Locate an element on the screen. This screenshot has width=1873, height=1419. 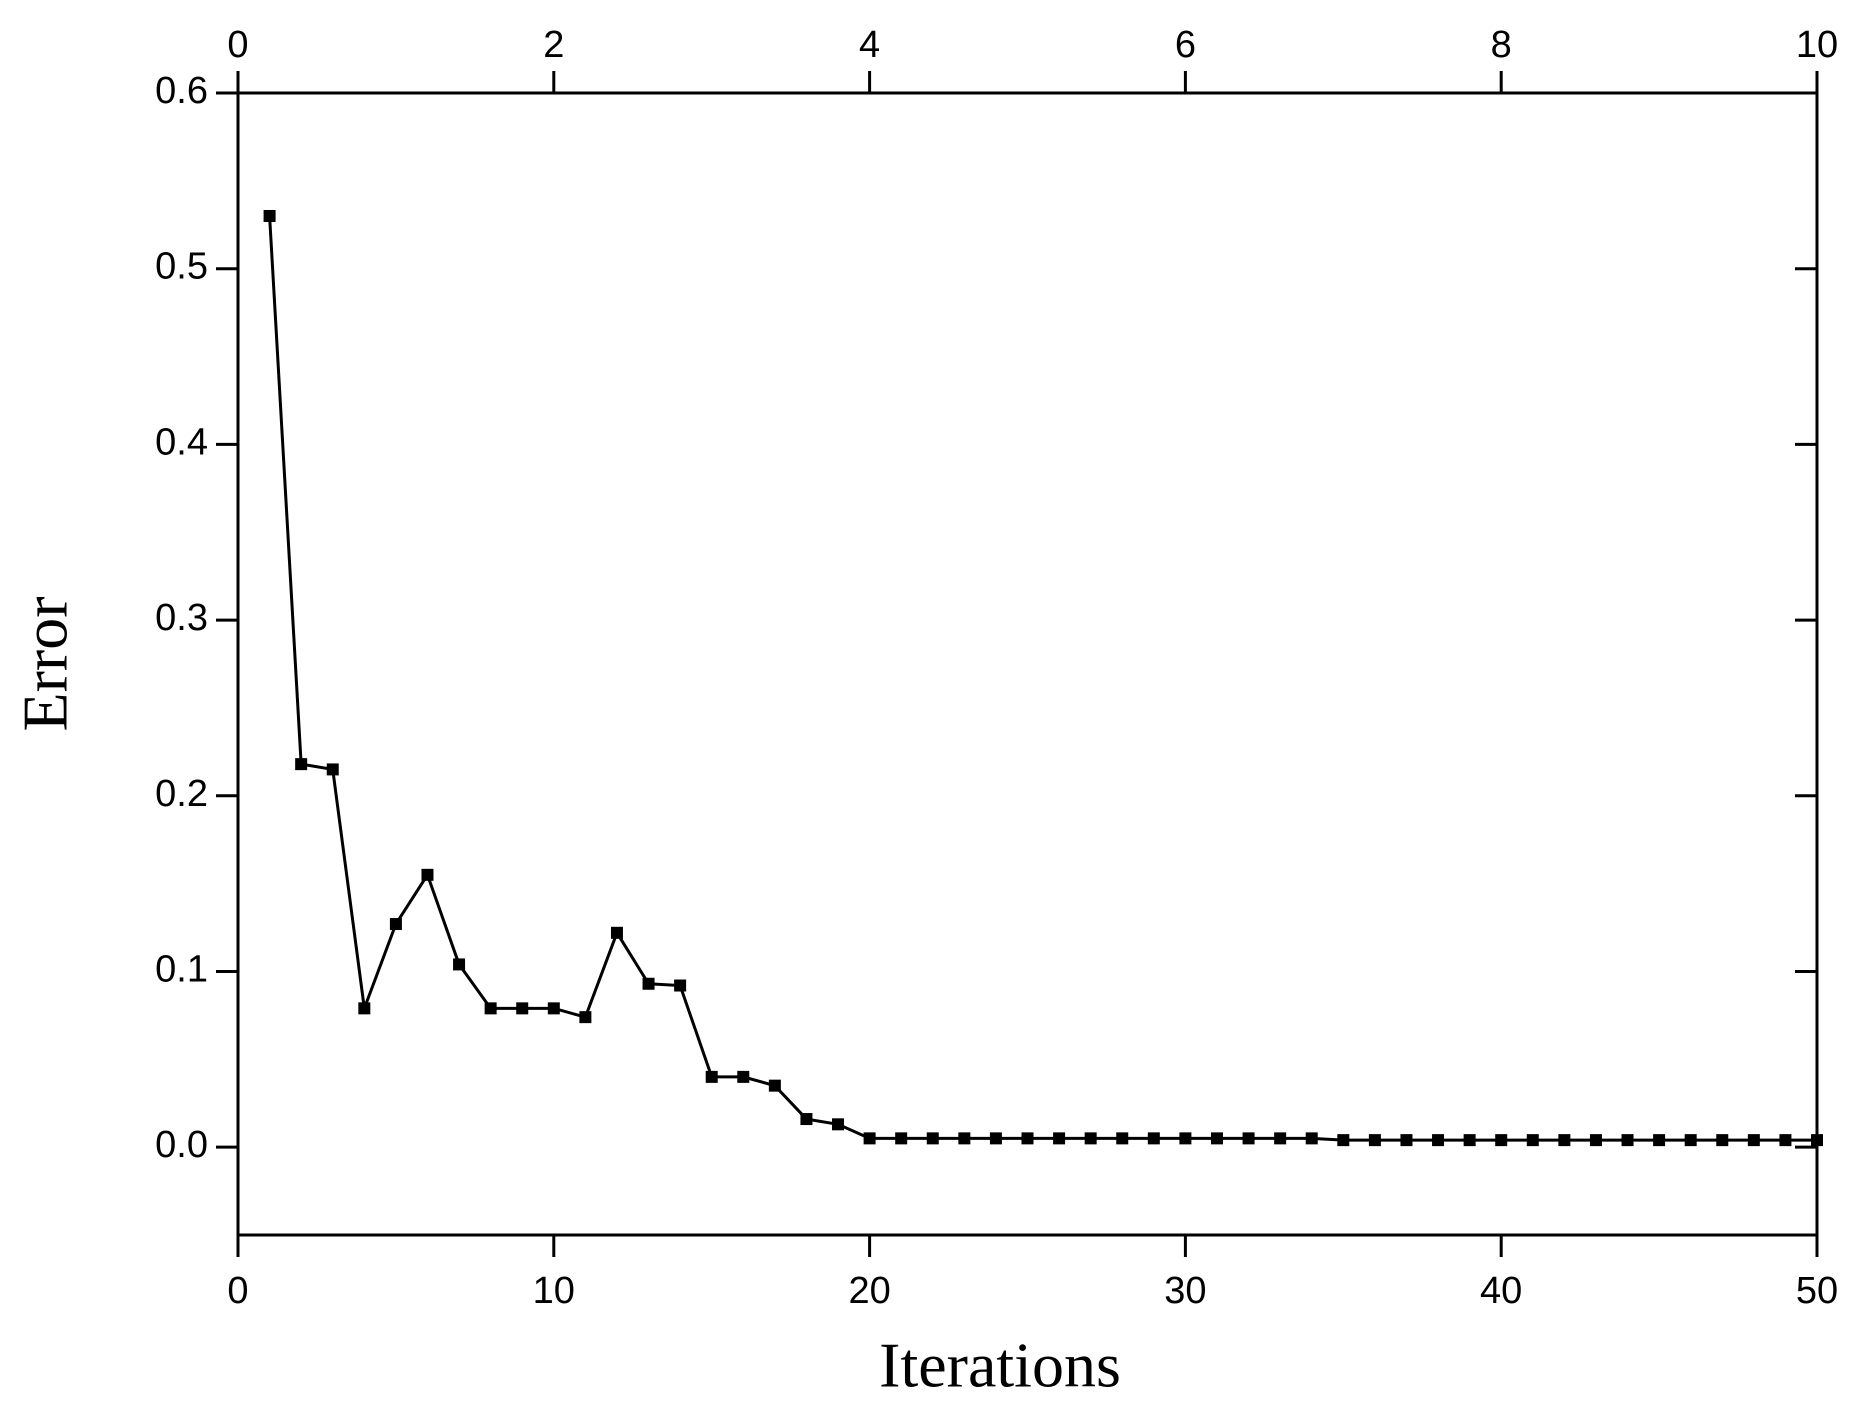
x-tick-label: 20 is located at coordinates (869, 1291).